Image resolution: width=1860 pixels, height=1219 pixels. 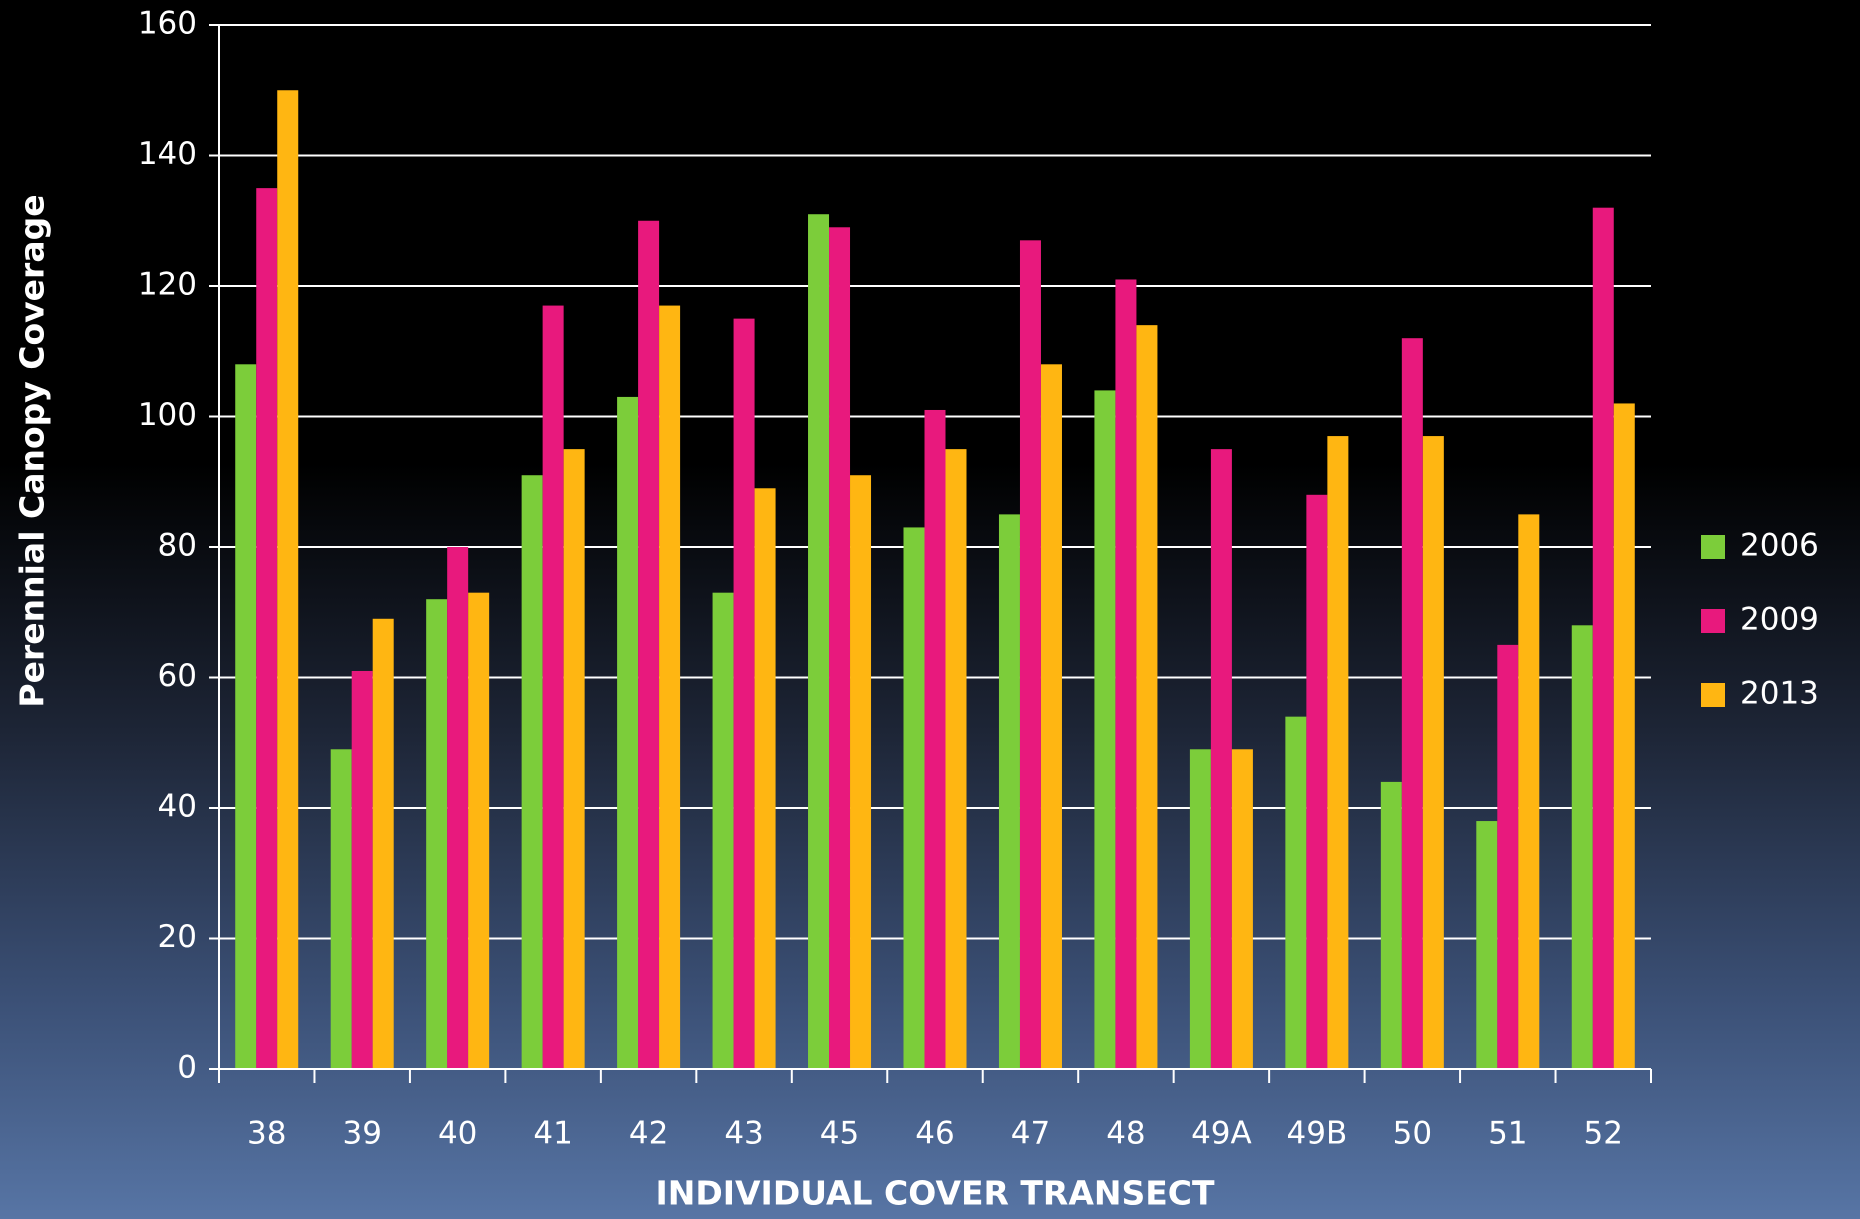 What do you see at coordinates (1603, 1134) in the screenshot?
I see `x-tick-label: 52` at bounding box center [1603, 1134].